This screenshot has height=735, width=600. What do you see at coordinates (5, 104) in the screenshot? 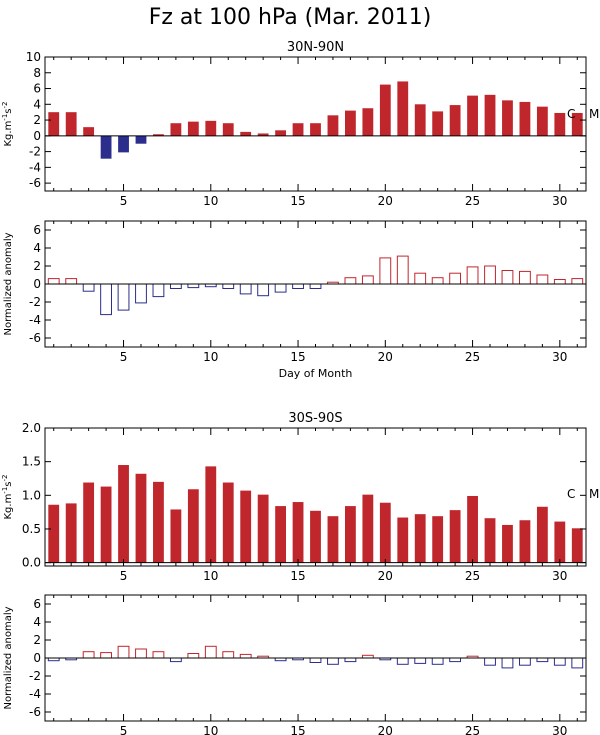
I see `y-axis-label-part: -2` at bounding box center [5, 104].